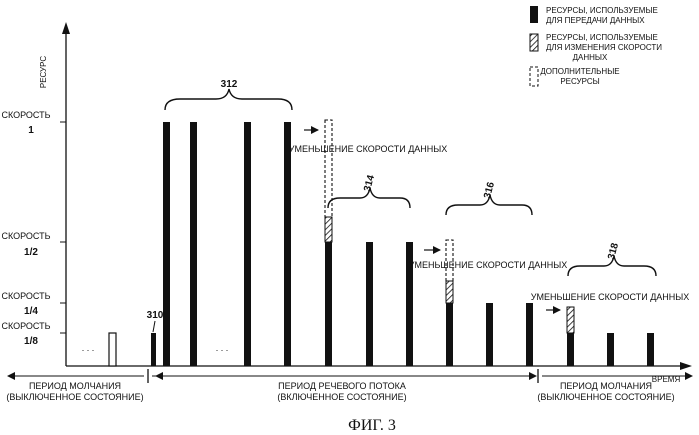 Image resolution: width=699 pixels, height=435 pixels. I want to click on legend-swatch-hatched, so click(534, 42).